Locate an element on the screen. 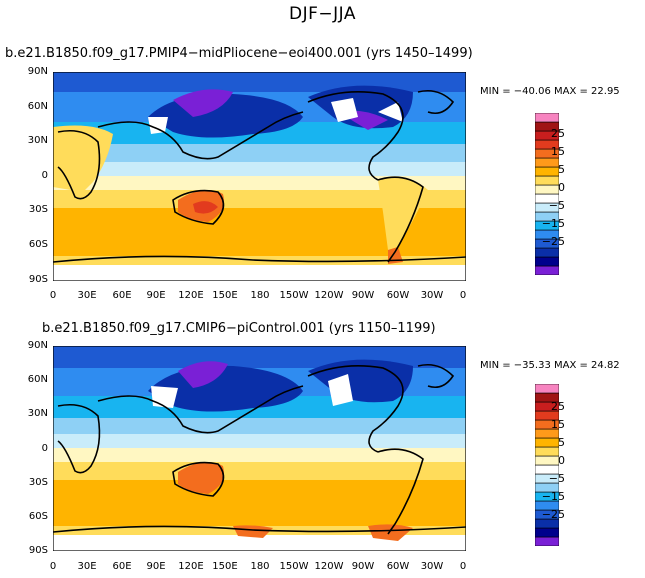 The image size is (645, 578). panel-2-minmax: MIN = −35.33 MAX = 24.82 is located at coordinates (550, 365).